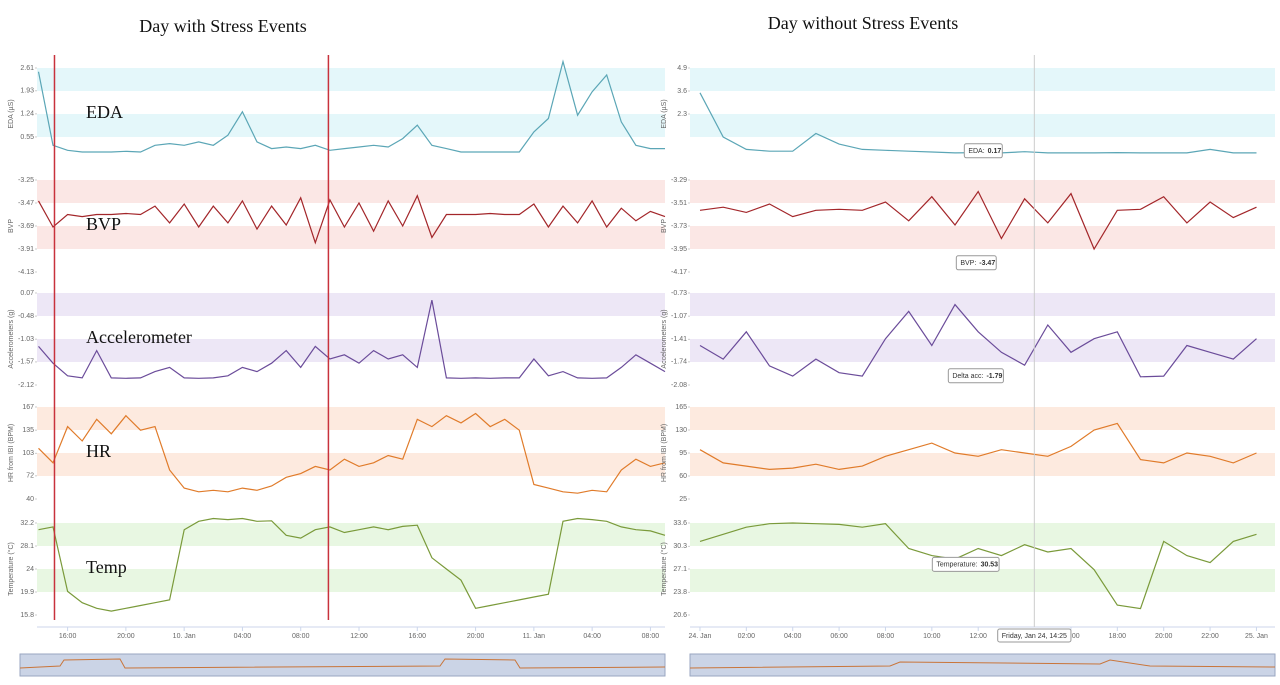 The height and width of the screenshot is (685, 1280). Describe the element at coordinates (681, 430) in the screenshot. I see `y-tick-label: 130` at that location.